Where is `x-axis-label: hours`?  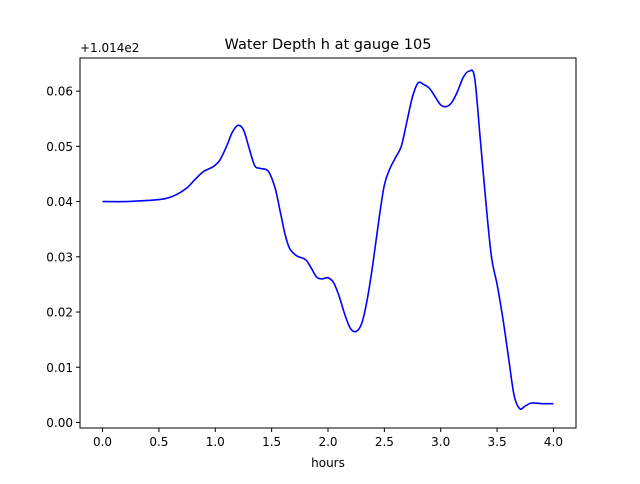 x-axis-label: hours is located at coordinates (328, 463).